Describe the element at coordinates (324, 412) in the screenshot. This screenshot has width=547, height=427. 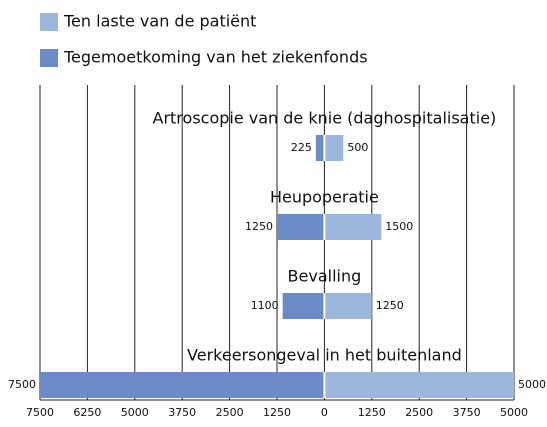
I see `x-tick-label: 0` at that location.